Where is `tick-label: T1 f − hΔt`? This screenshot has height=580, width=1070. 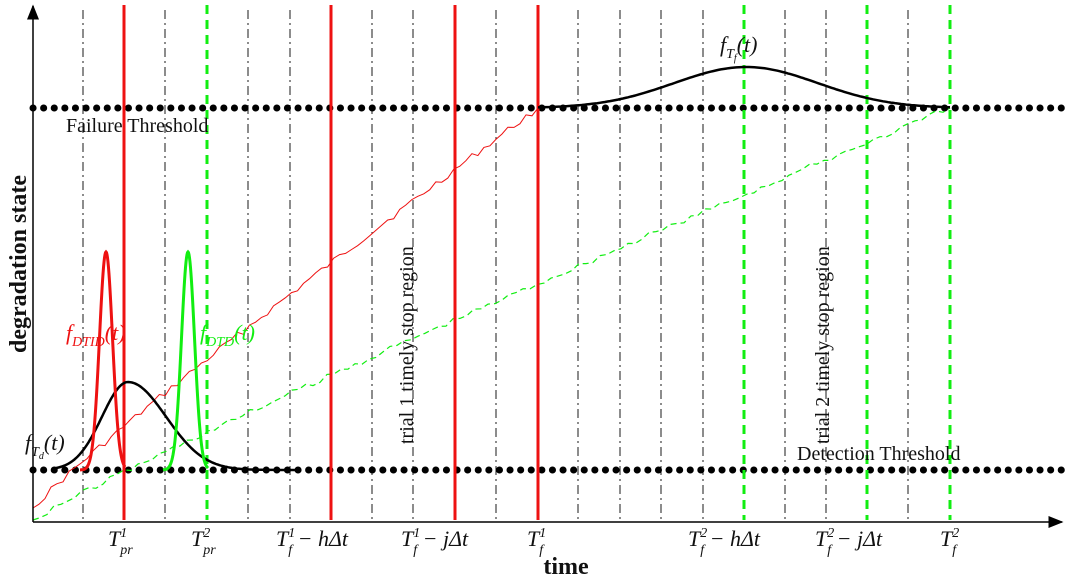
tick-label: T1 f − hΔt is located at coordinates (312, 542).